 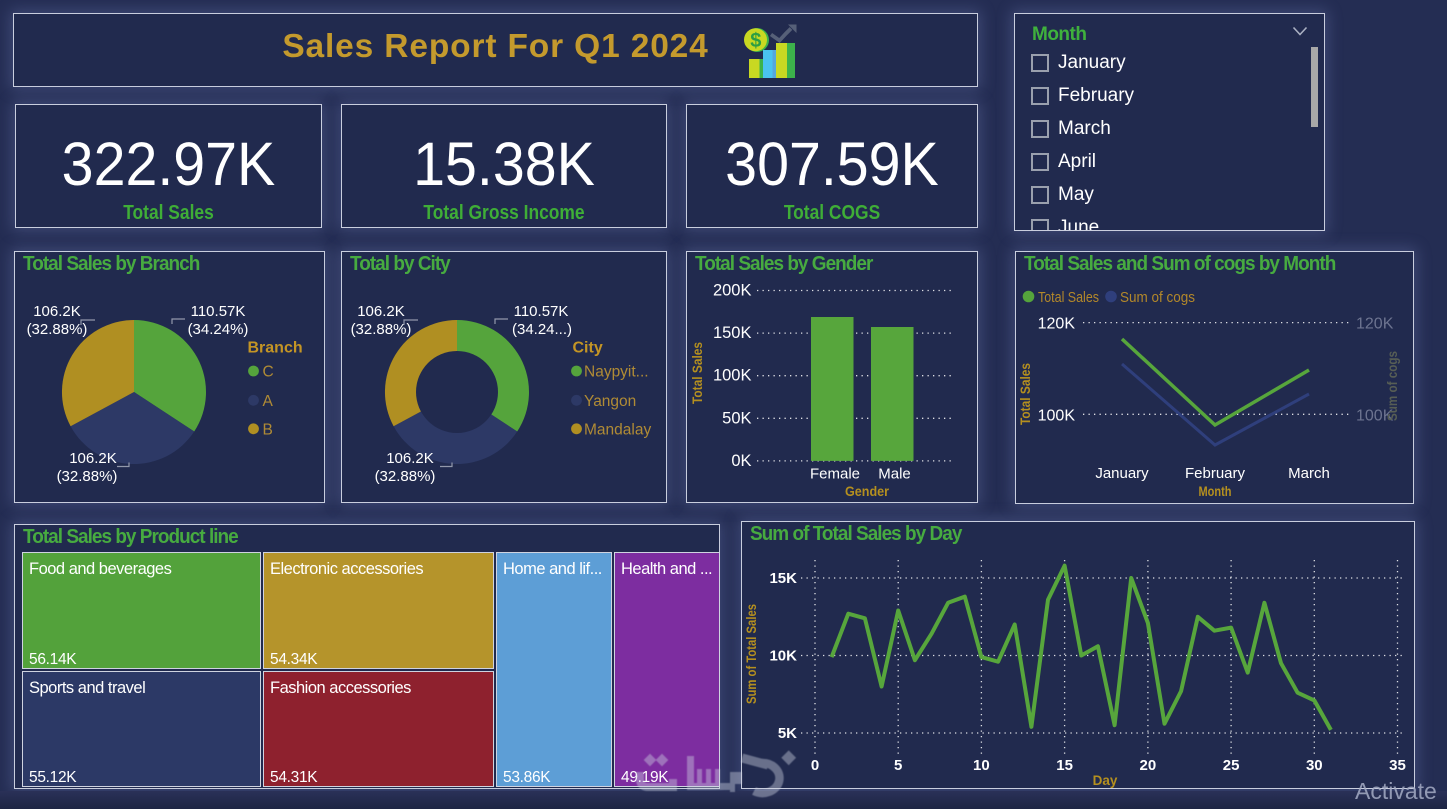 I want to click on svg-text: 5, so click(x=898, y=765).